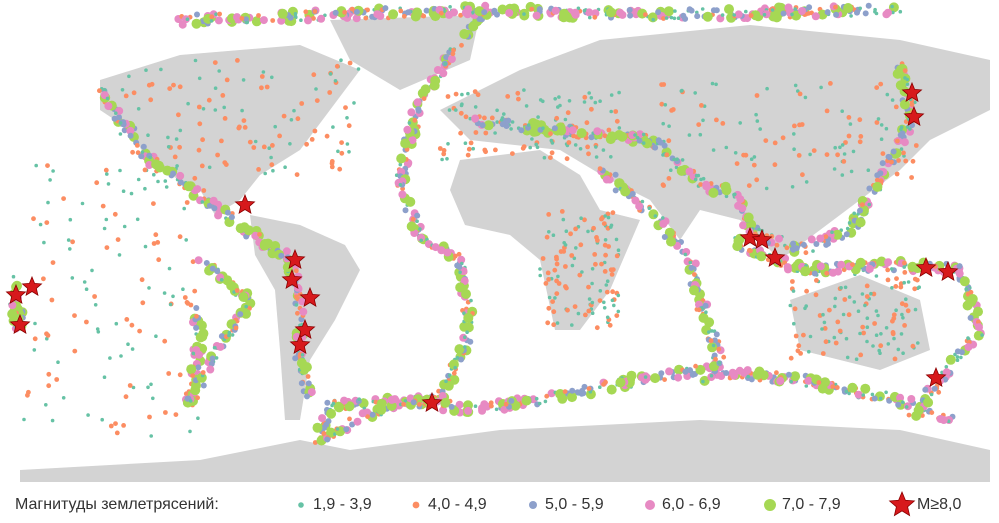 The image size is (999, 523). What do you see at coordinates (245, 203) in the screenshot?
I see `quake-star` at bounding box center [245, 203].